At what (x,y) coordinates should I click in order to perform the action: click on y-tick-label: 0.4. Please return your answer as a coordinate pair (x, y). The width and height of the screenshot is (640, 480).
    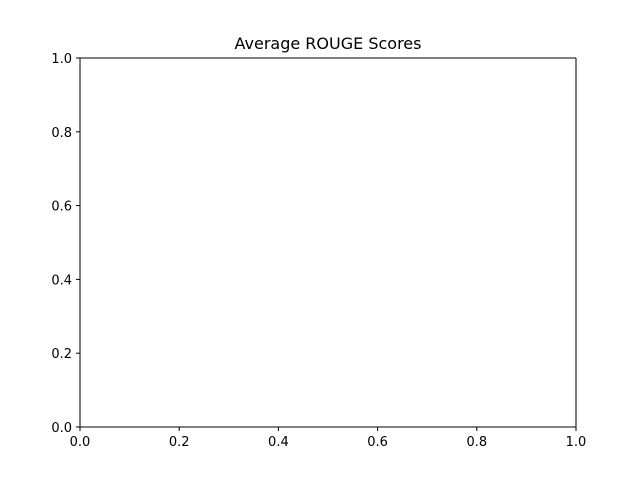
    Looking at the image, I should click on (61, 280).